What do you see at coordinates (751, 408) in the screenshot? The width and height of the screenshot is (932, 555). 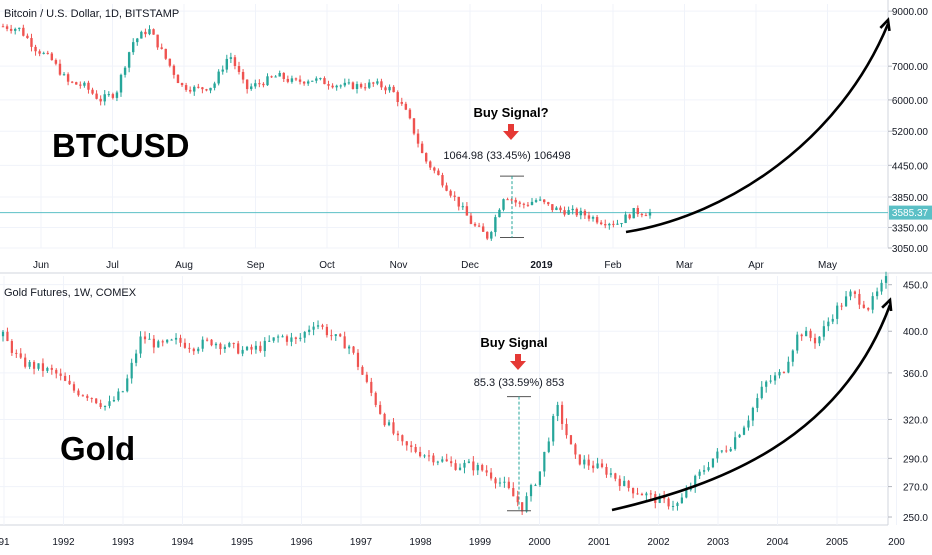 I see `gold-projection-arrow-curve` at bounding box center [751, 408].